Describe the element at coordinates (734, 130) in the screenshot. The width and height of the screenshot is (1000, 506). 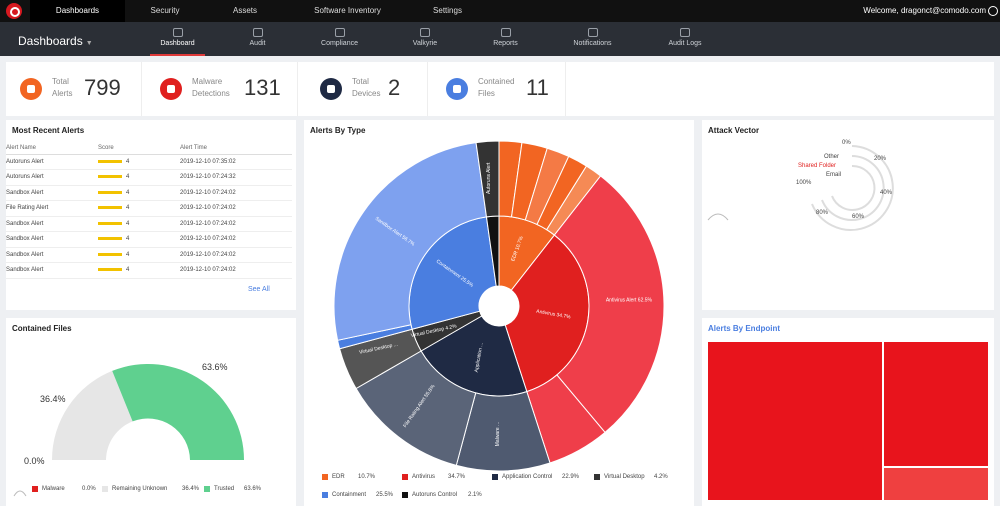
I see `panel-title: Attack Vector` at that location.